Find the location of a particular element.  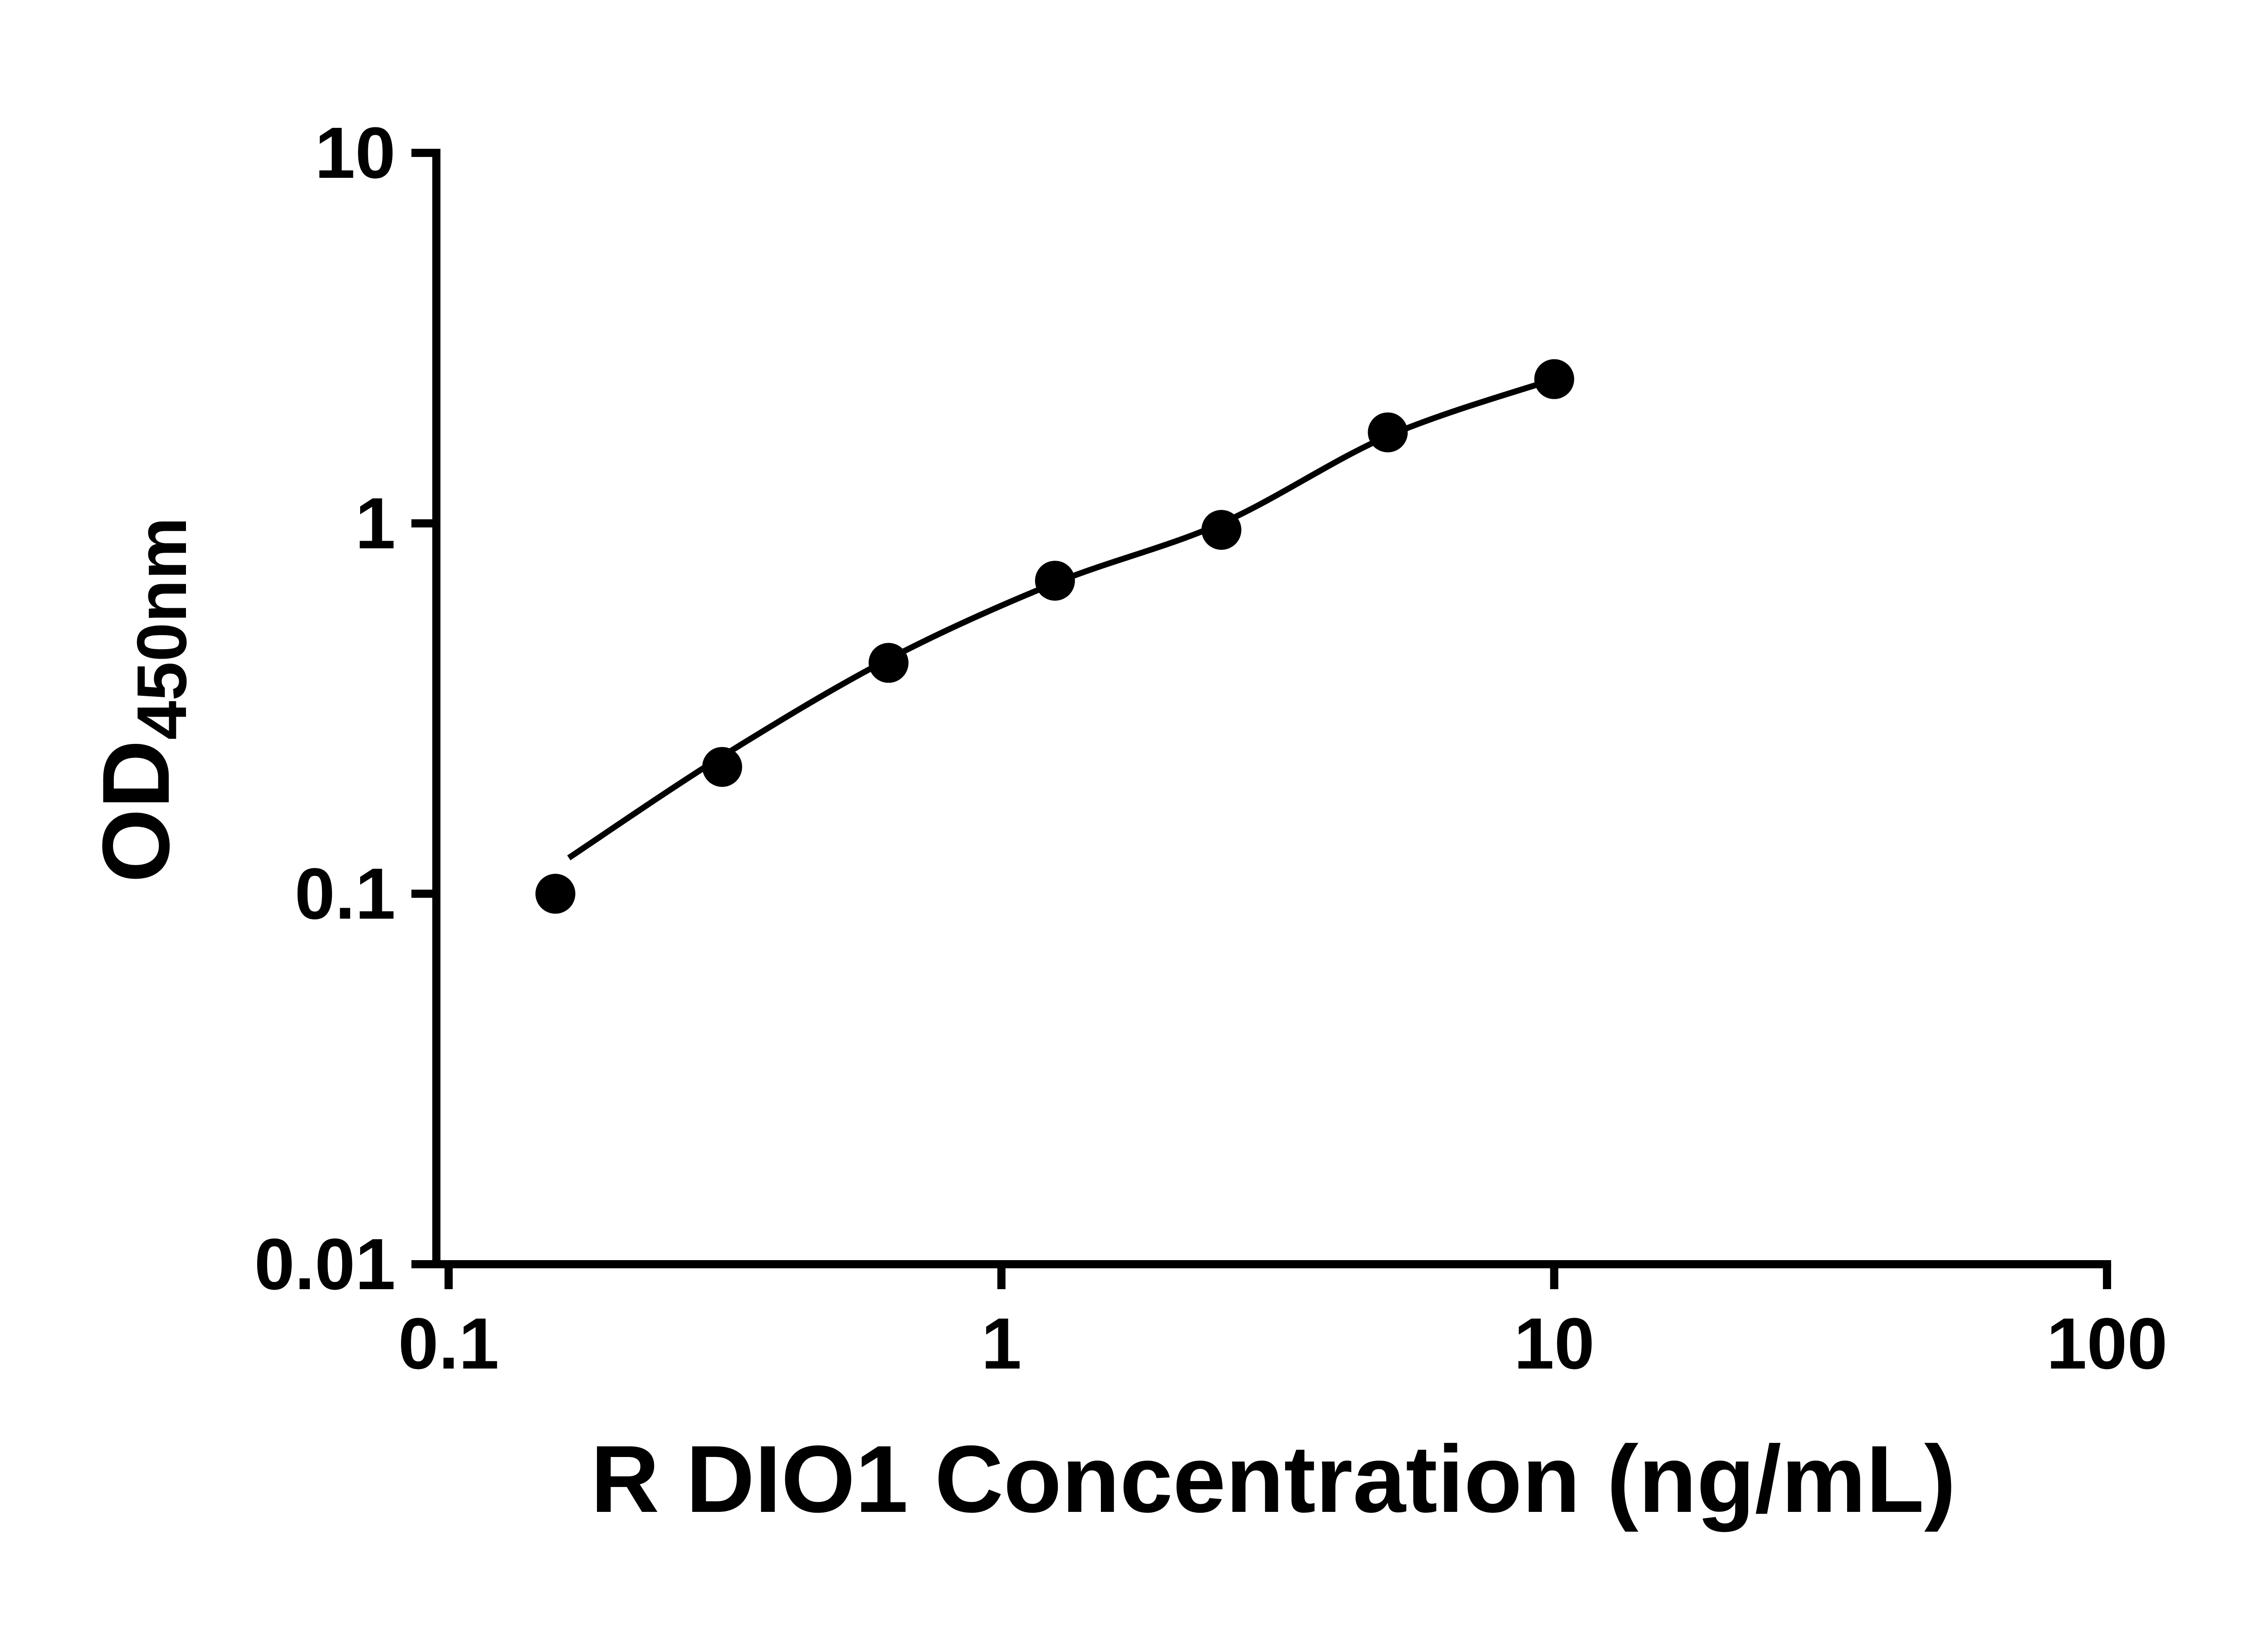

x-tick-label: 0.1 is located at coordinates (449, 1343).